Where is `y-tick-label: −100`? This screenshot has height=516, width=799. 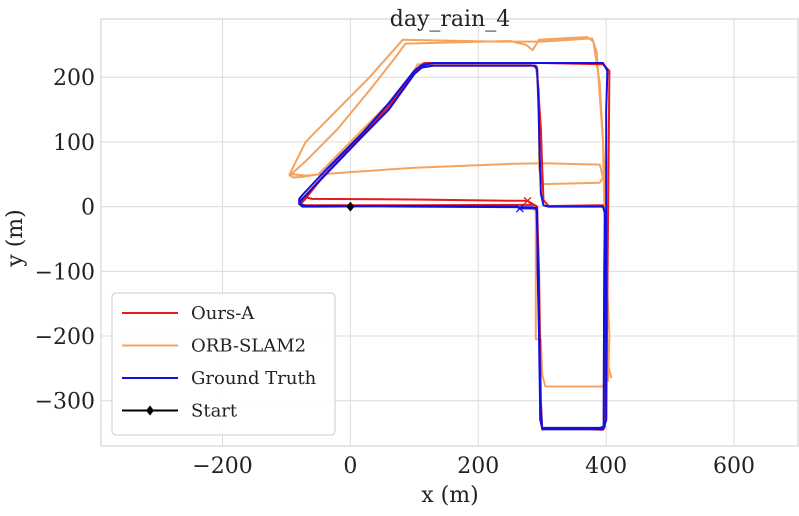
y-tick-label: −100 is located at coordinates (65, 272).